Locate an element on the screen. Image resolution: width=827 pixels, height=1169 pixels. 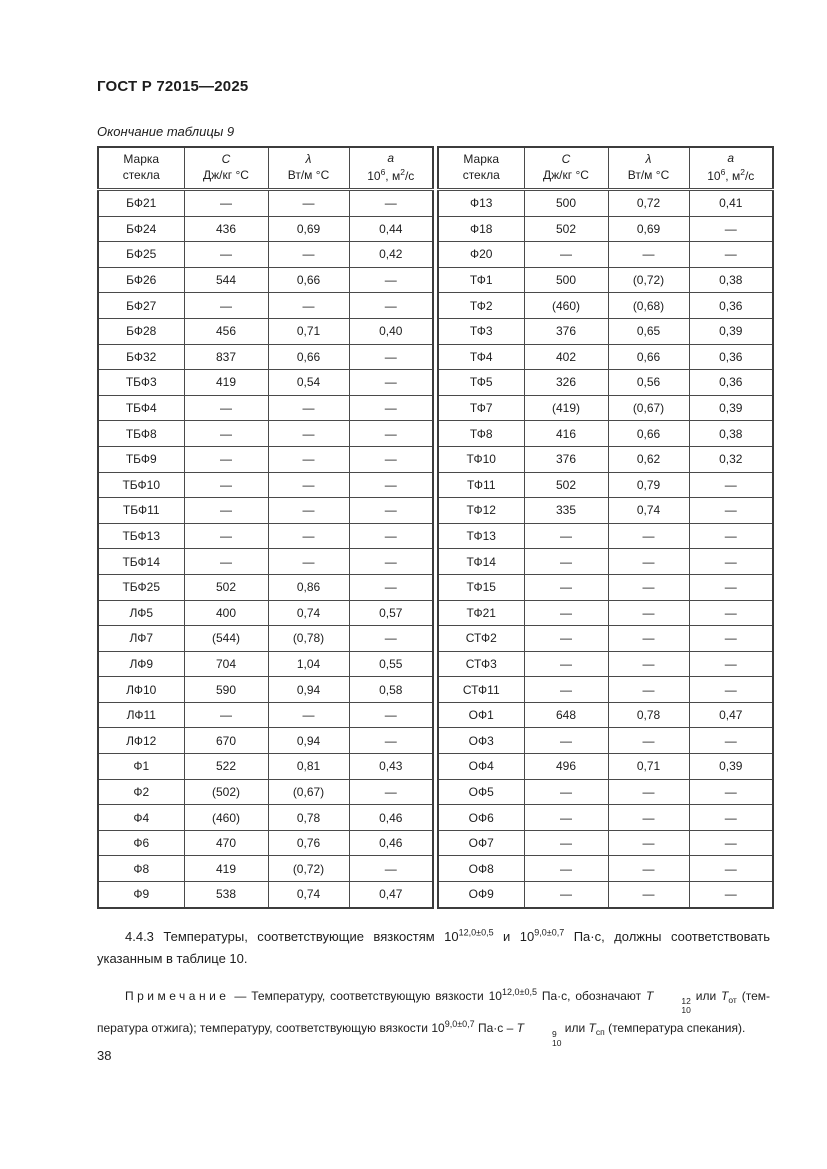
table-row: Ф8 419 (0,72) — is located at coordinates (265, 869).